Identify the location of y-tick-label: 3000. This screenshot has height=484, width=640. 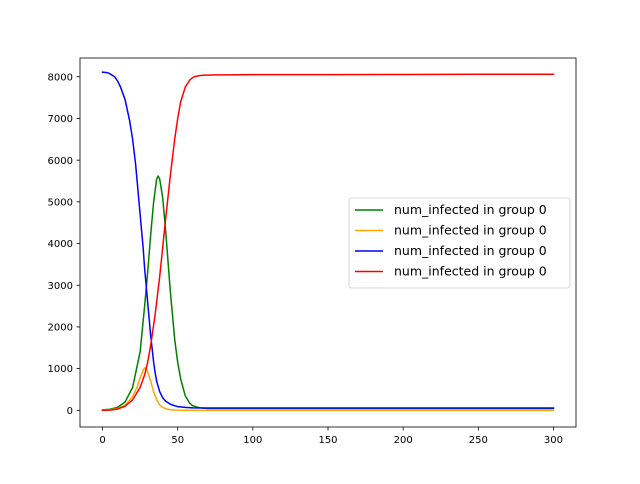
(60, 286).